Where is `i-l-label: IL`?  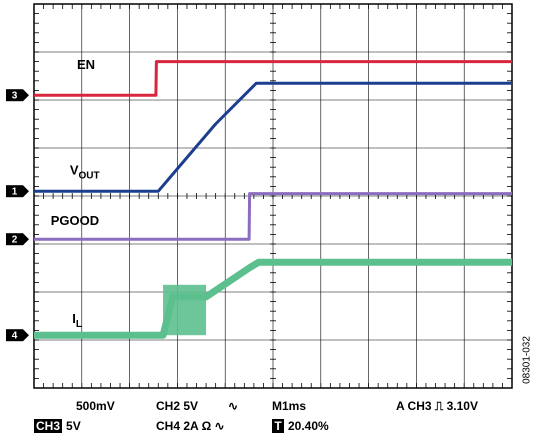 i-l-label: IL is located at coordinates (77, 320).